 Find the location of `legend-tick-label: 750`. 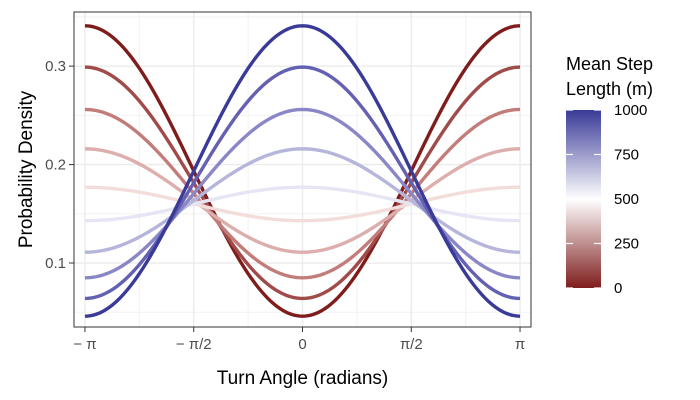

legend-tick-label: 750 is located at coordinates (626, 155).